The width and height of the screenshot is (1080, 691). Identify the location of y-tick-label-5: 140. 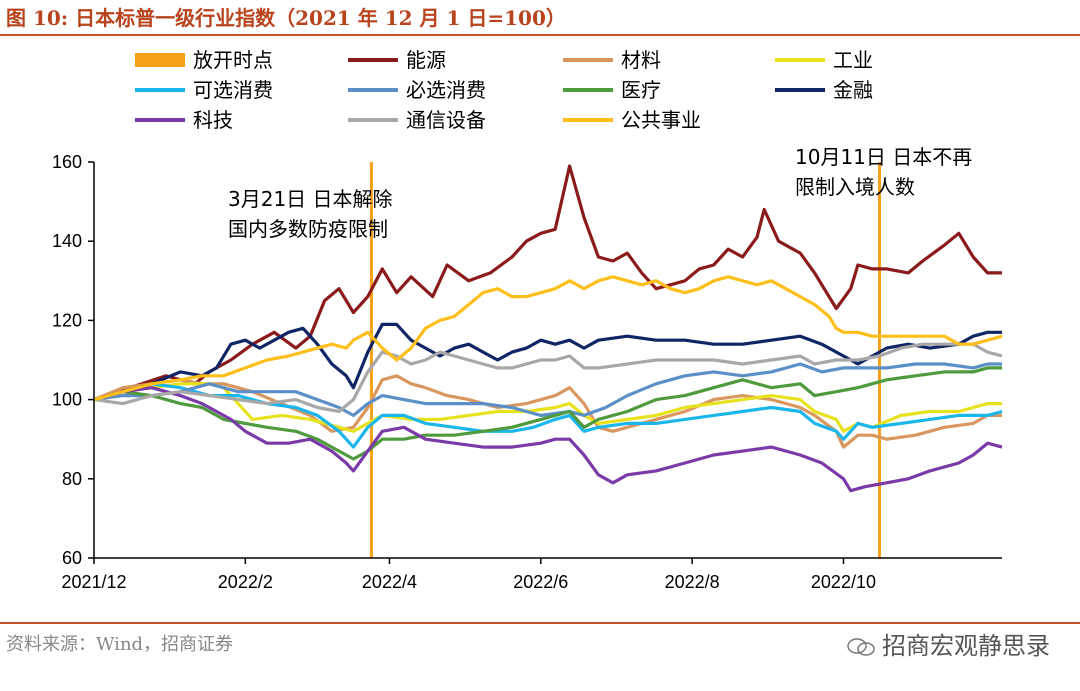
(67, 241).